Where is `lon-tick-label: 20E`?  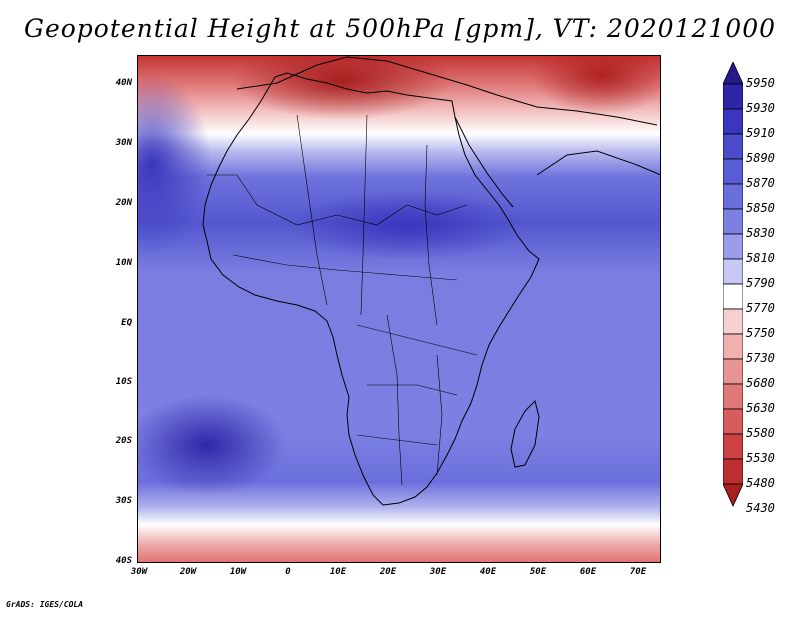
lon-tick-label: 20E is located at coordinates (388, 572).